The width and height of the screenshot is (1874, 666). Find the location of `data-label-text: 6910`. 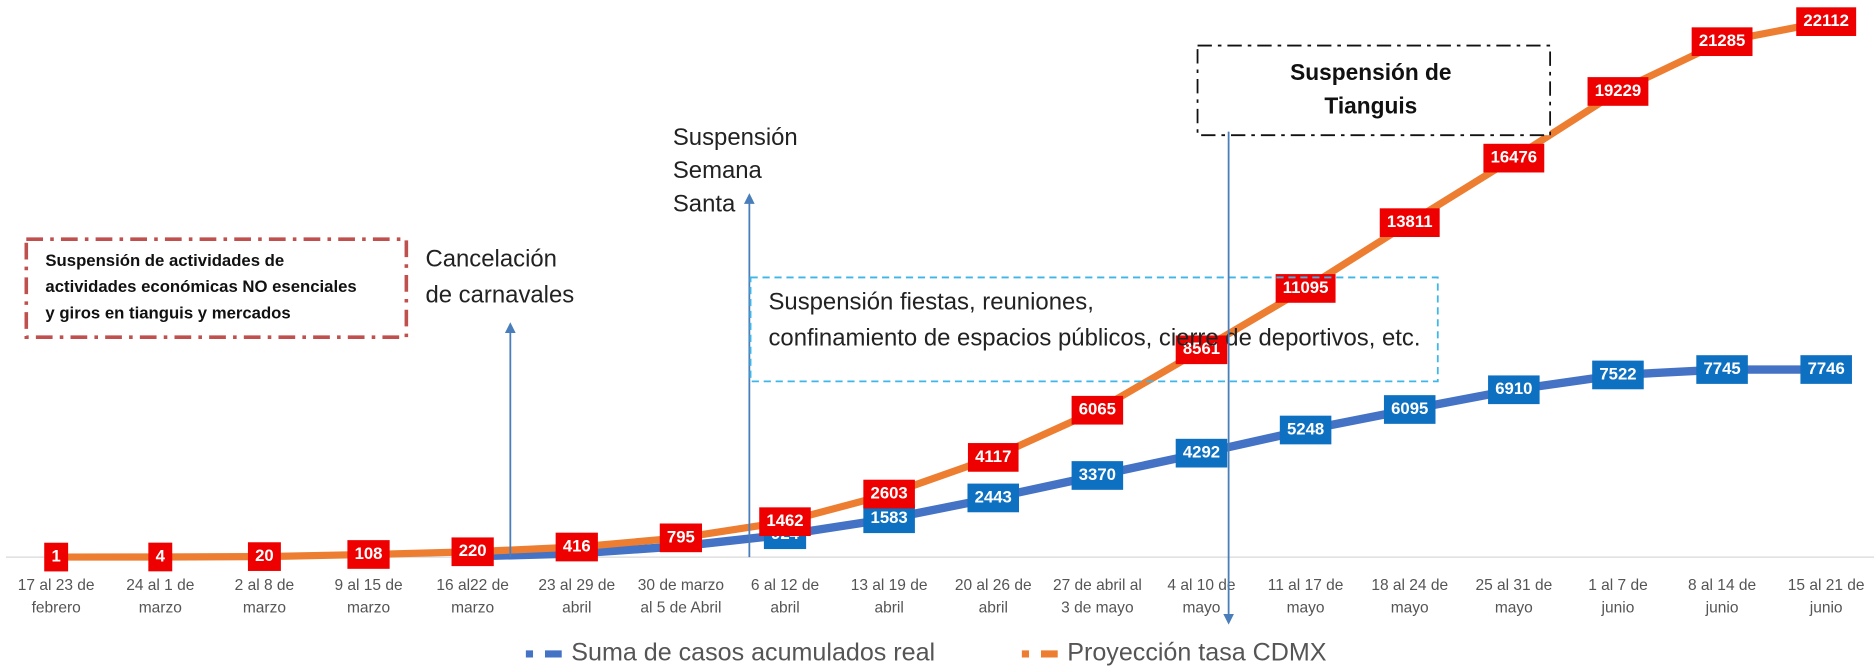

data-label-text: 6910 is located at coordinates (1513, 388).